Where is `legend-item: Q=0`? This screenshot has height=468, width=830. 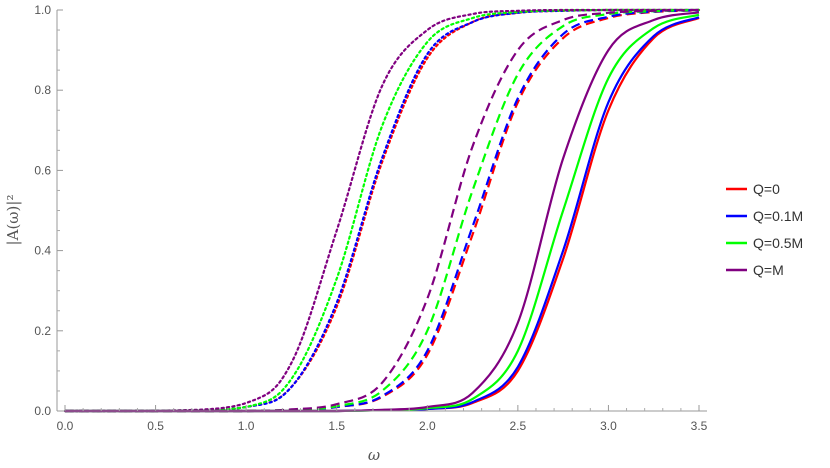 legend-item: Q=0 is located at coordinates (753, 189).